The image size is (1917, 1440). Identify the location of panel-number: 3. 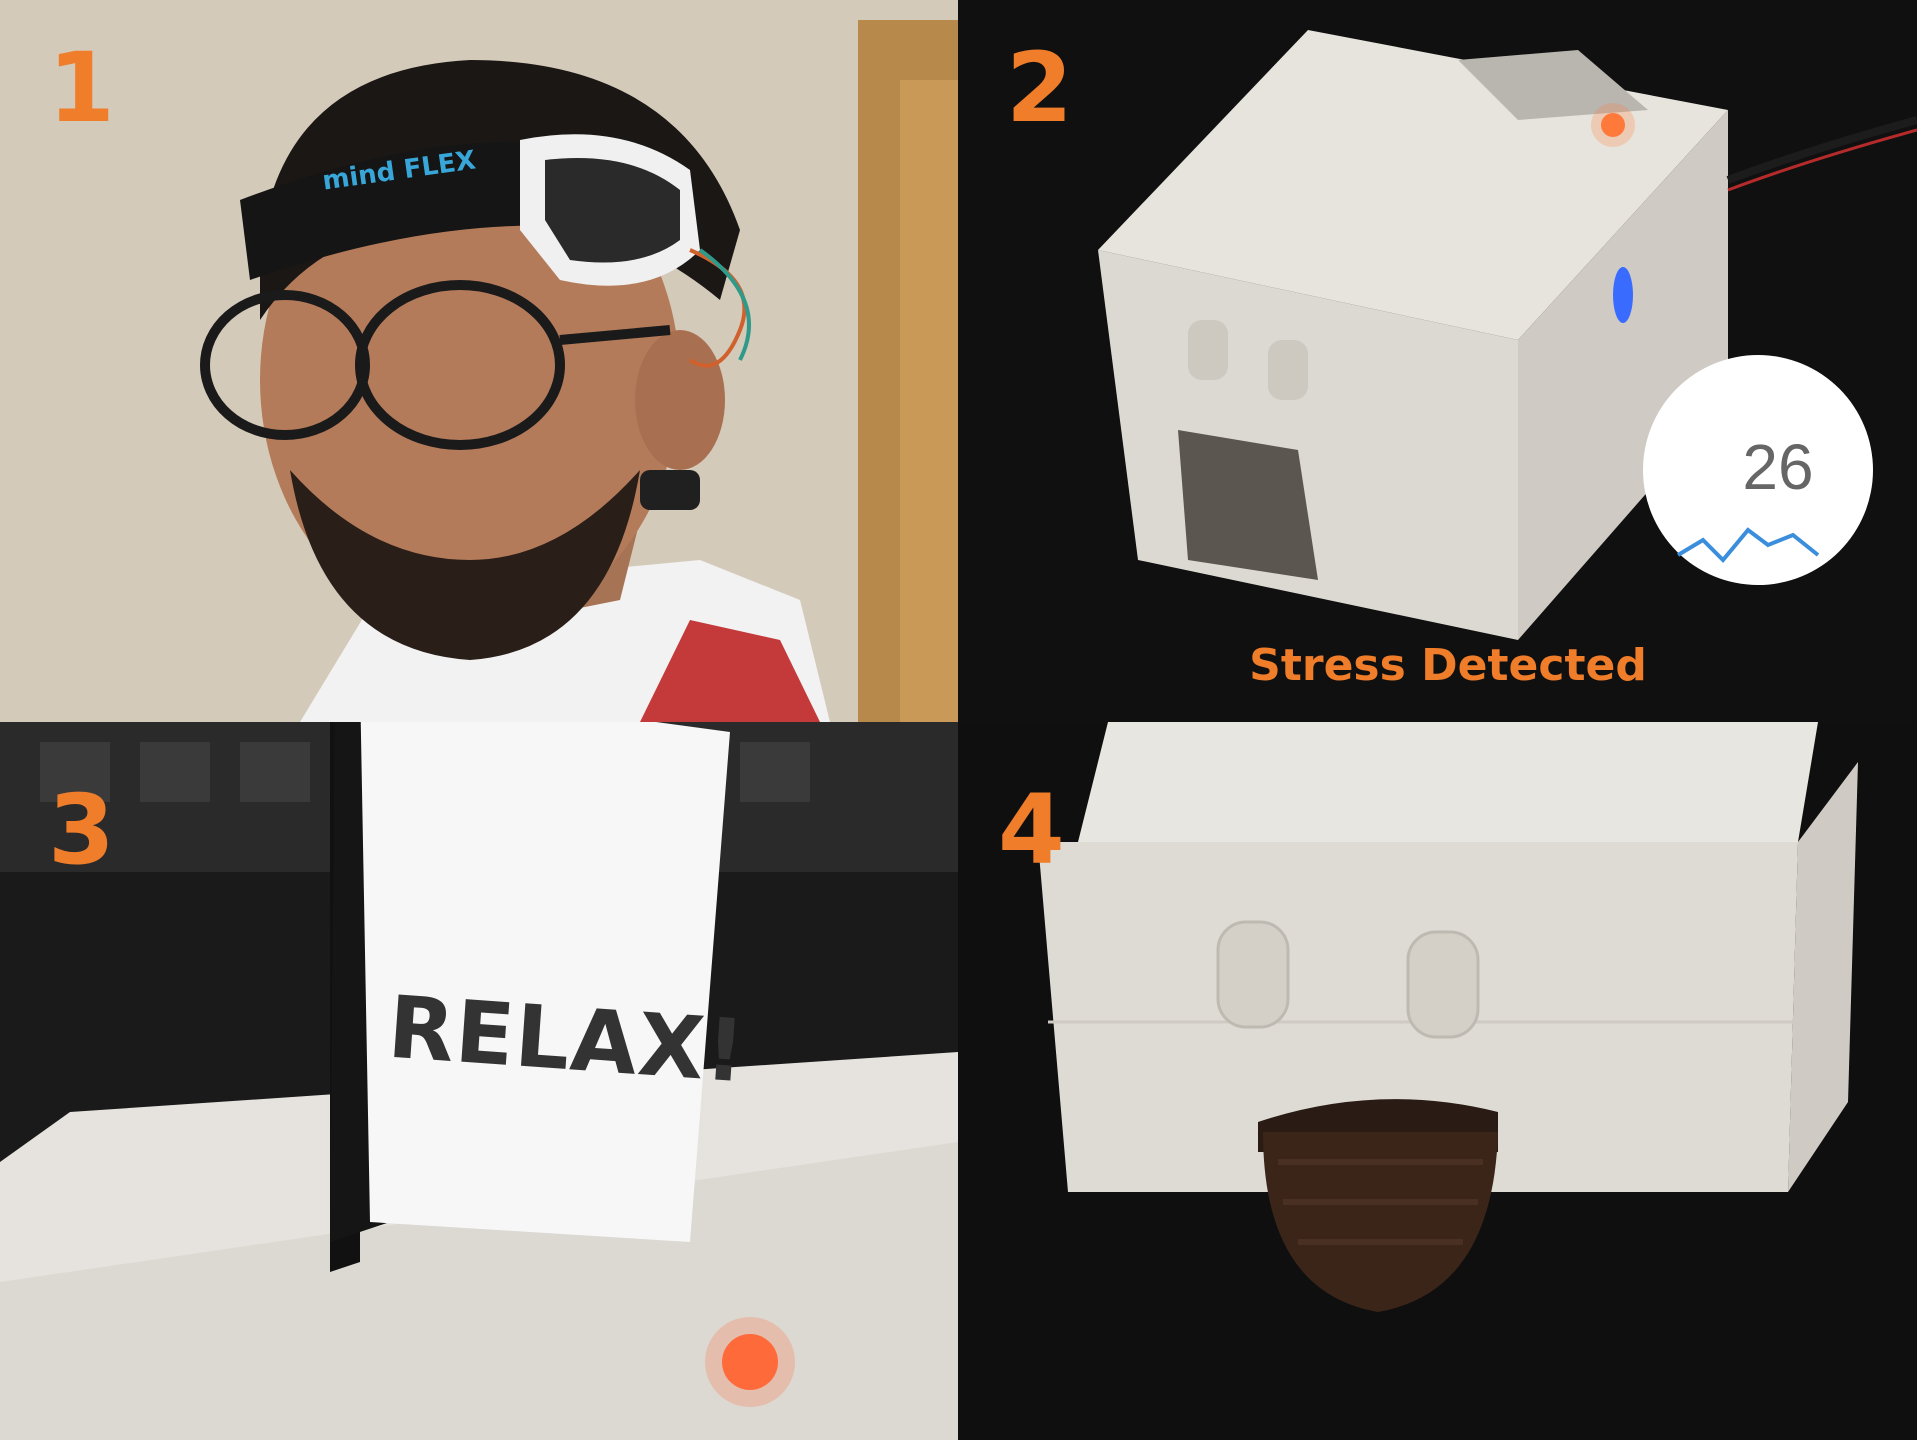
(81, 830).